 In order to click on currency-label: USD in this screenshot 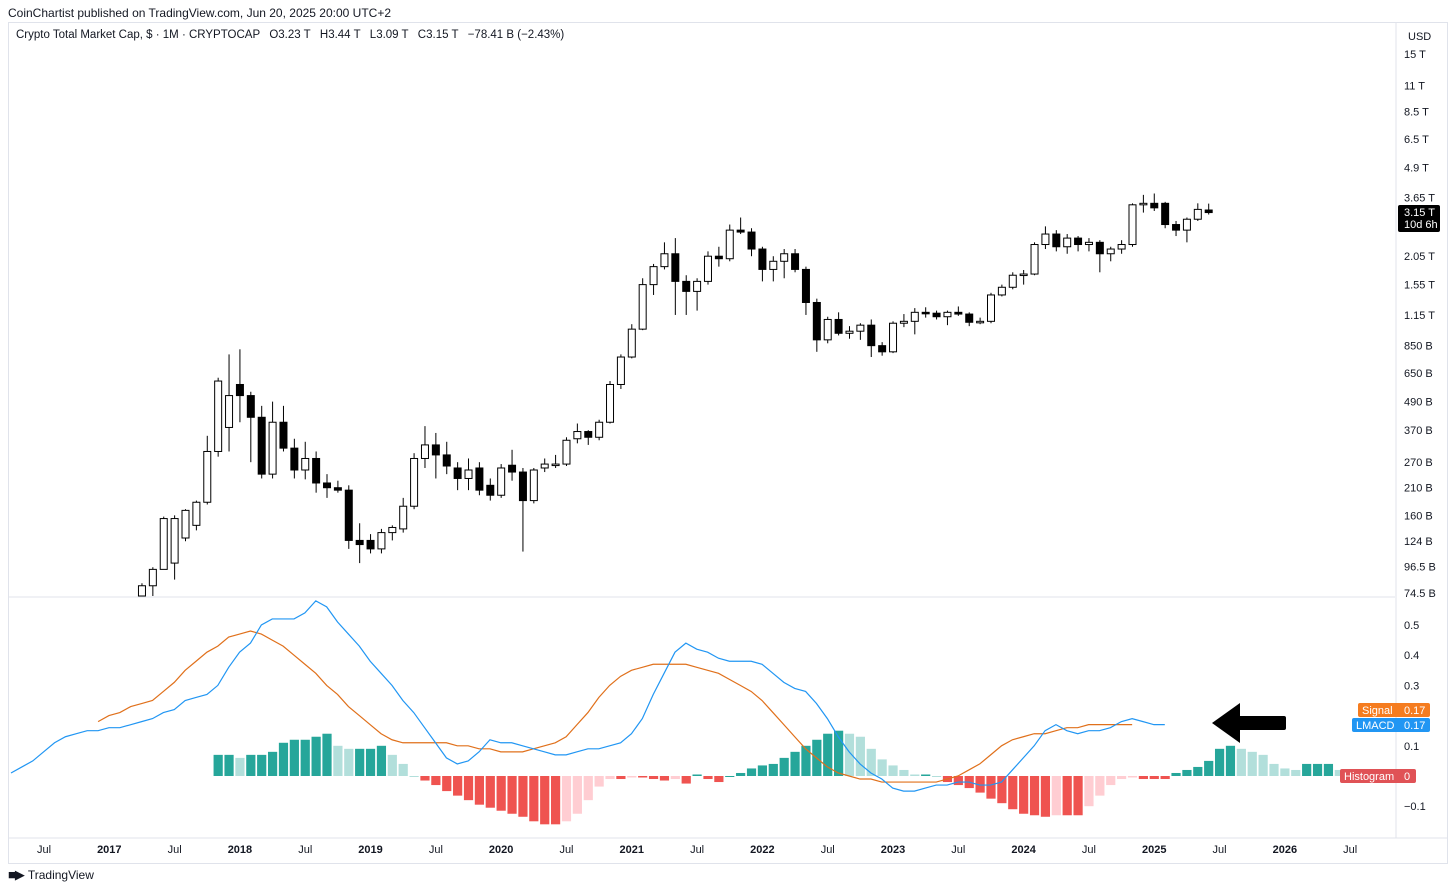, I will do `click(1419, 37)`.